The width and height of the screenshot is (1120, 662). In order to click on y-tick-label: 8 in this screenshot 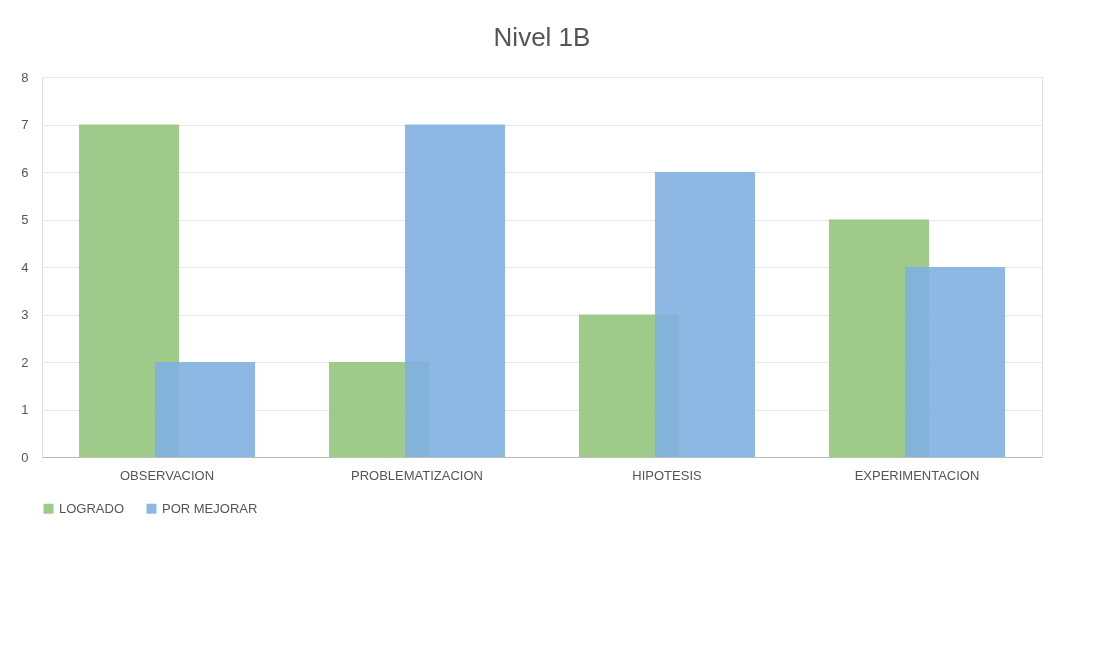, I will do `click(25, 77)`.